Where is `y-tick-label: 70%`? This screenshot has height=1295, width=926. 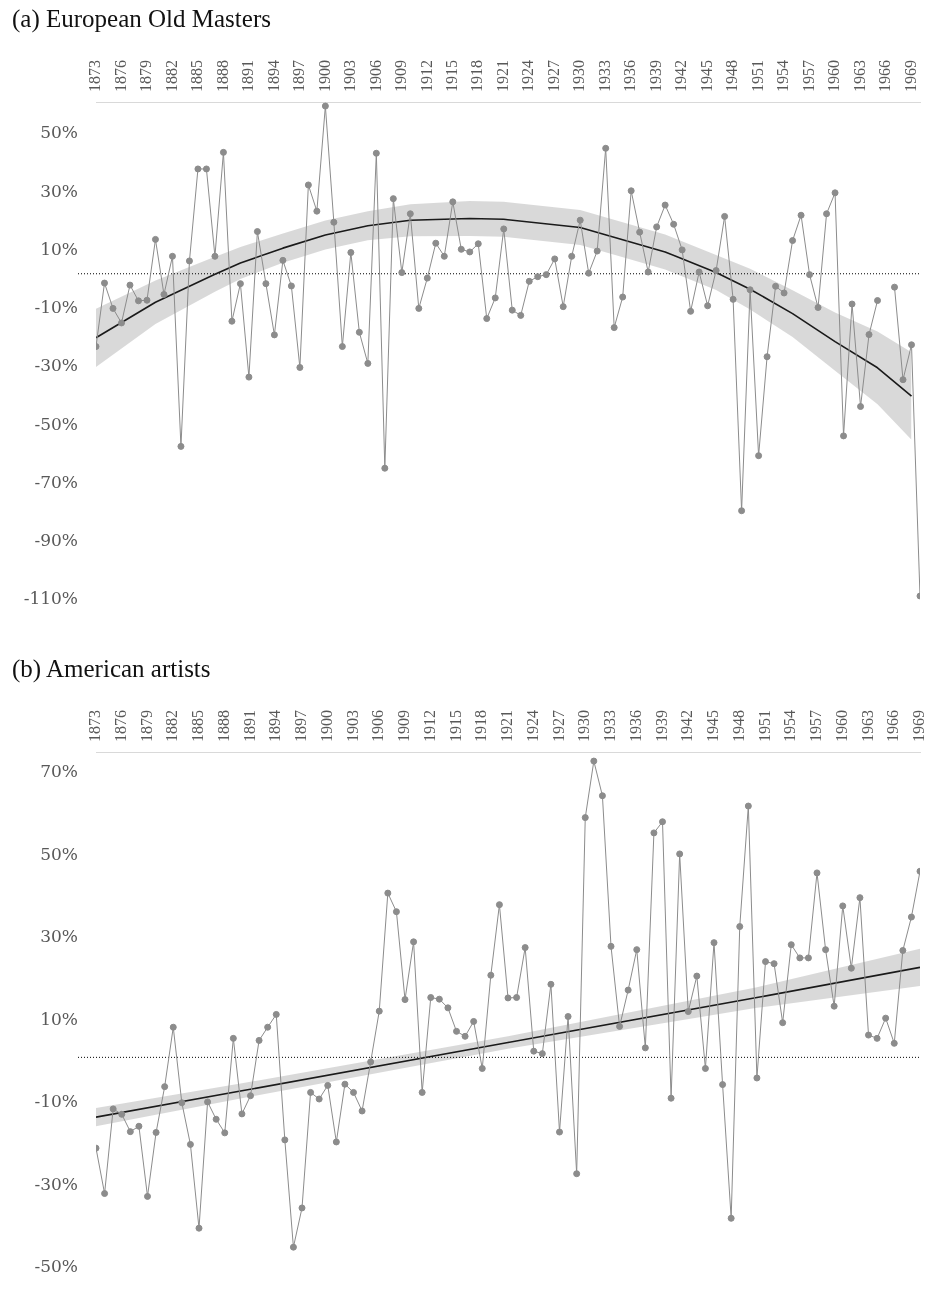 y-tick-label: 70% is located at coordinates (59, 771).